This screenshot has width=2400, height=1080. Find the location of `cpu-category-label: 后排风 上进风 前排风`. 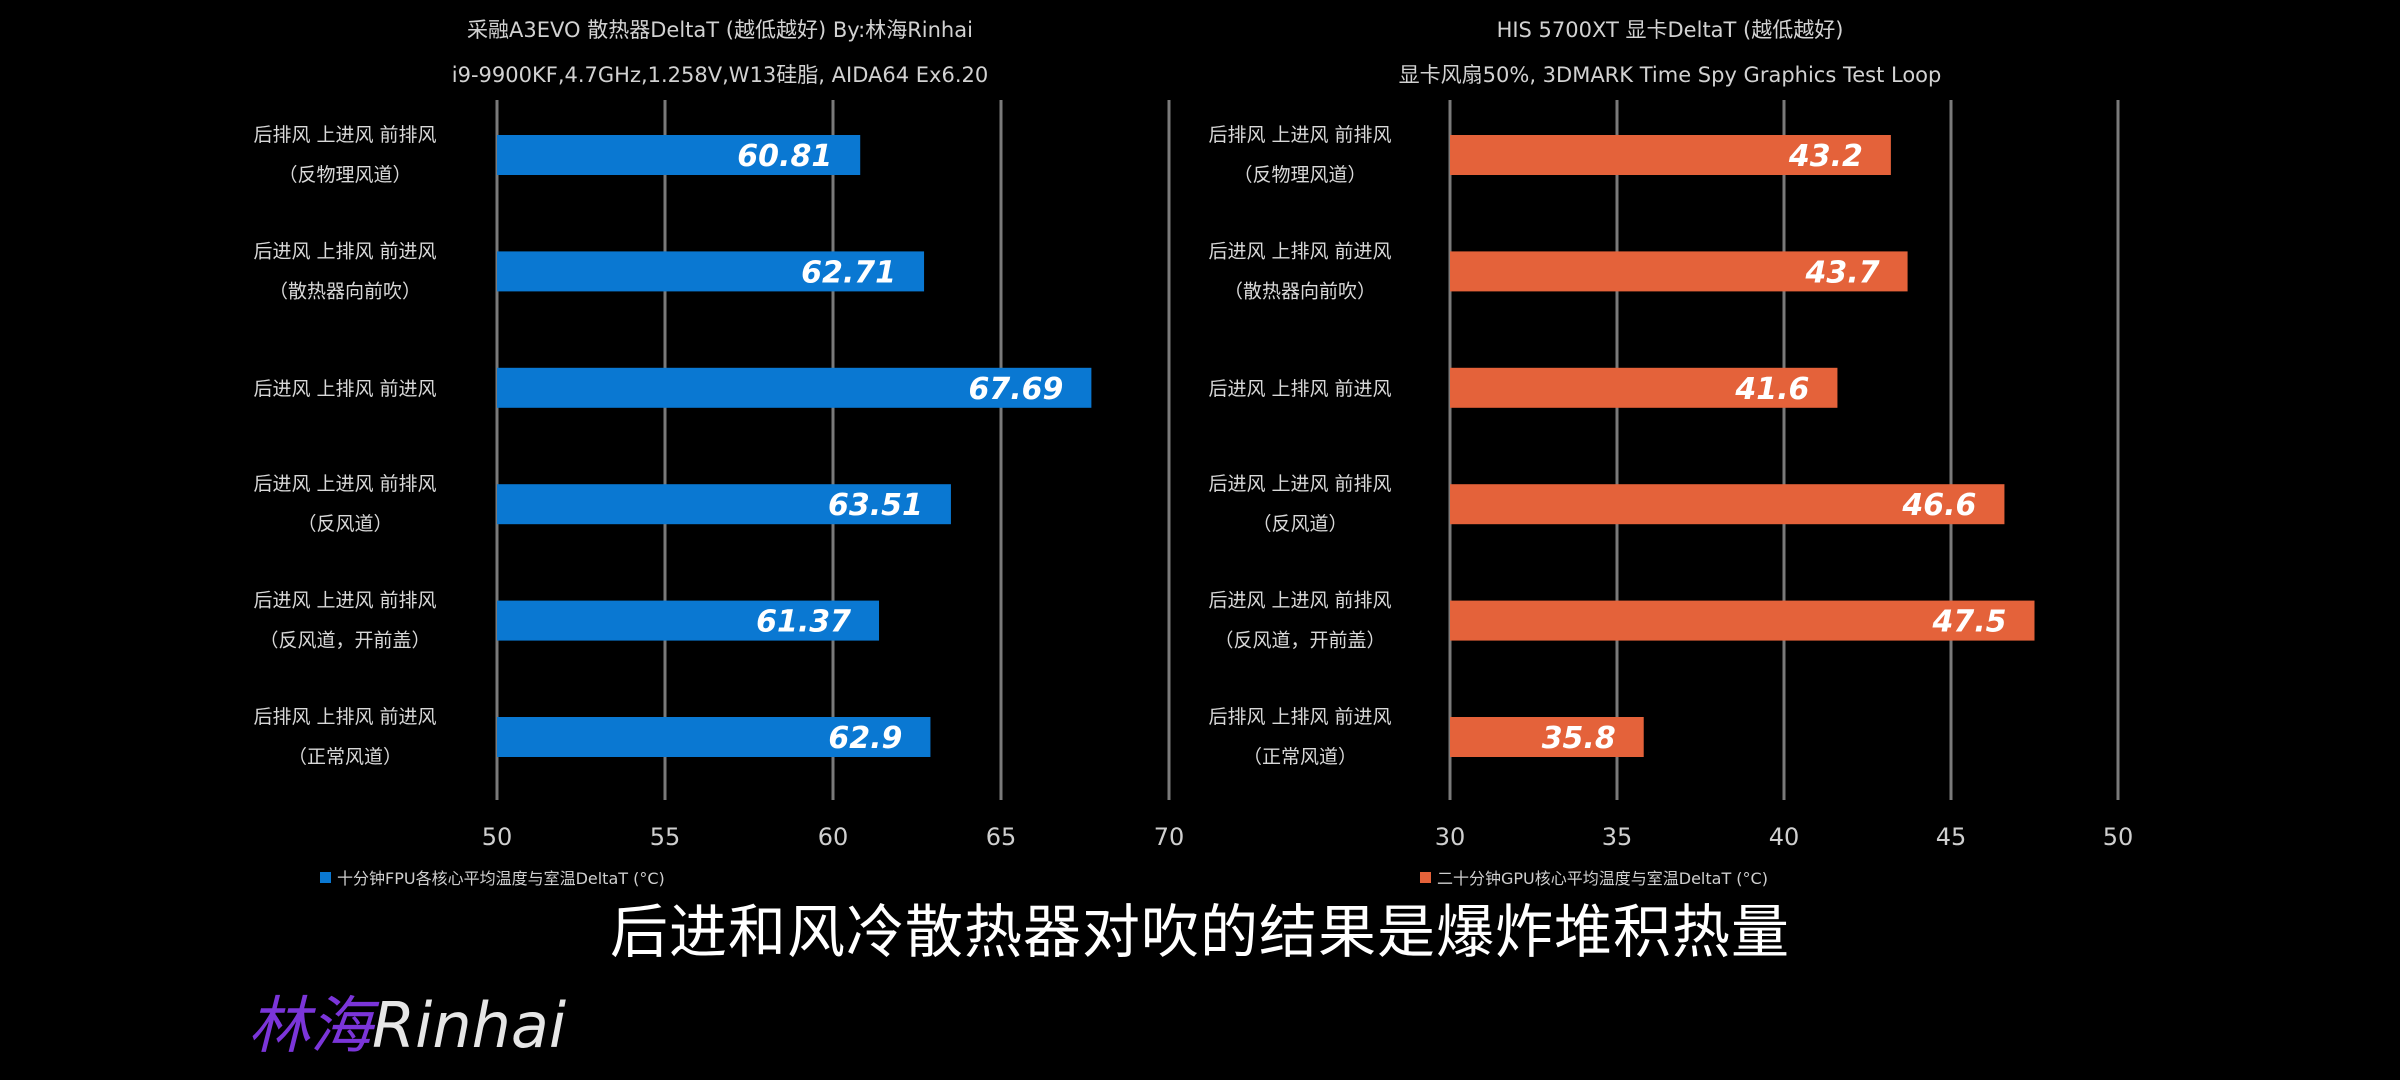

cpu-category-label: 后排风 上进风 前排风 is located at coordinates (344, 135).